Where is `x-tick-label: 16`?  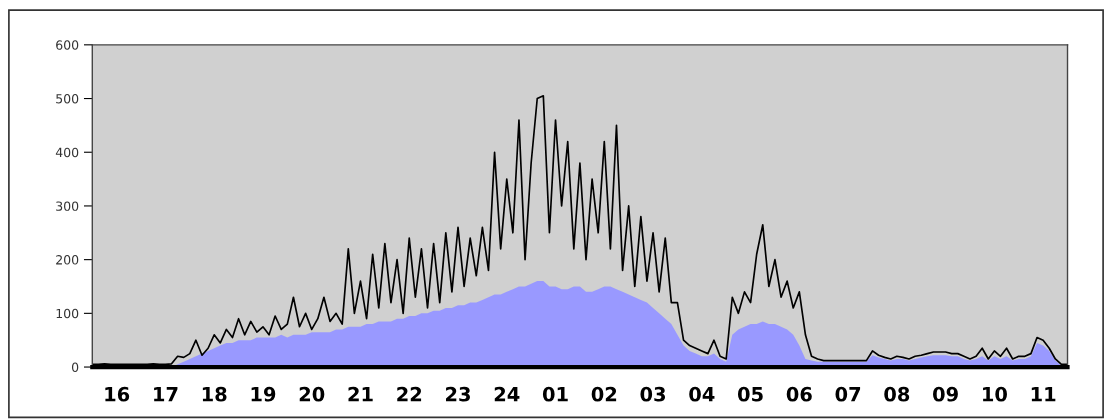
x-tick-label: 16 is located at coordinates (117, 394).